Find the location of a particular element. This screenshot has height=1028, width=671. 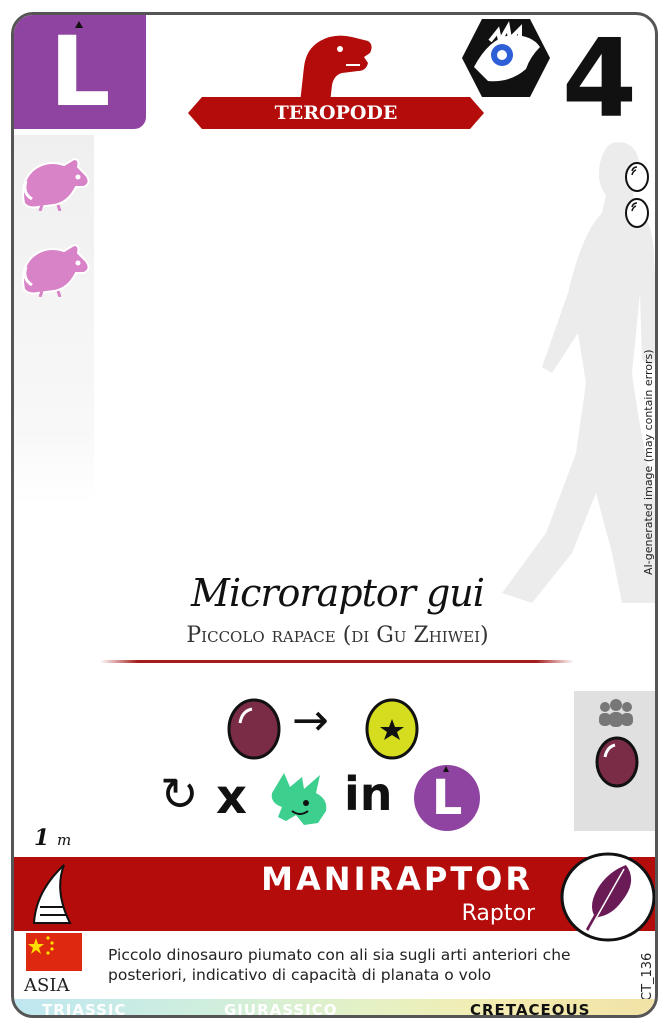

category-banner is located at coordinates (336, 113).